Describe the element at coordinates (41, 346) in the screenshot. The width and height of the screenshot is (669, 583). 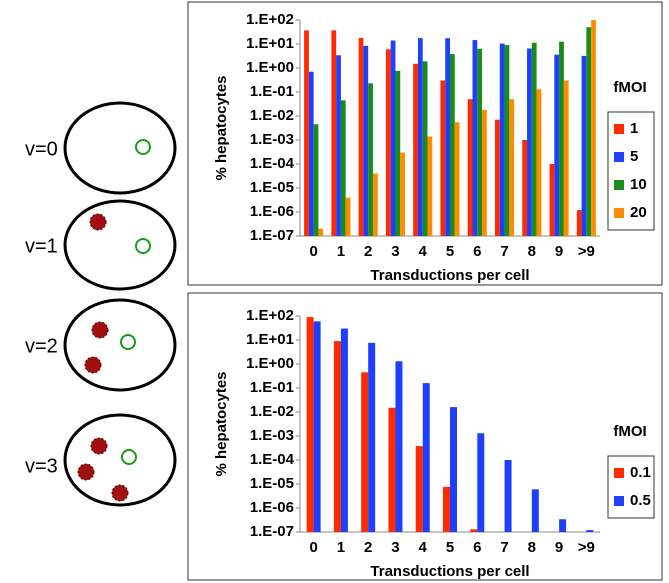
I see `cell-label: v=2` at that location.